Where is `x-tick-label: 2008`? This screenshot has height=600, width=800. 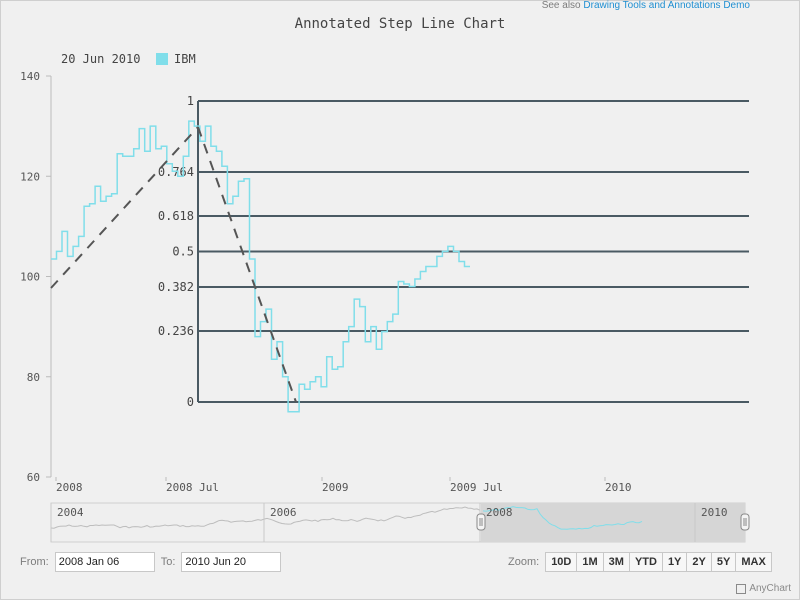 x-tick-label: 2008 is located at coordinates (69, 487).